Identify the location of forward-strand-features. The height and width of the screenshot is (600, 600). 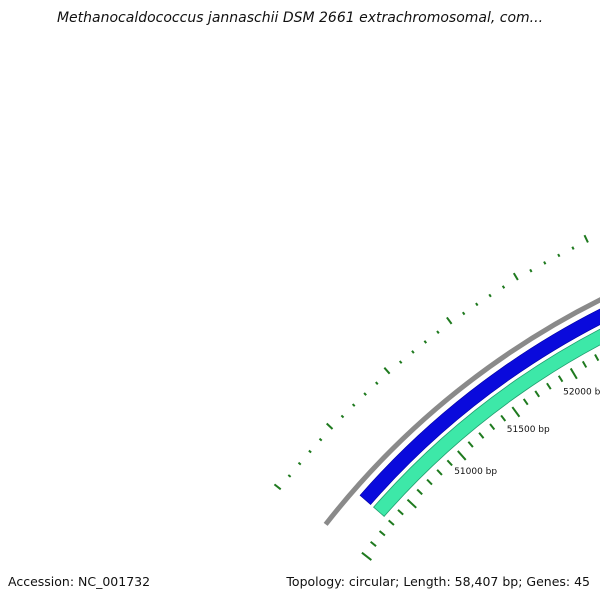
(479, 406).